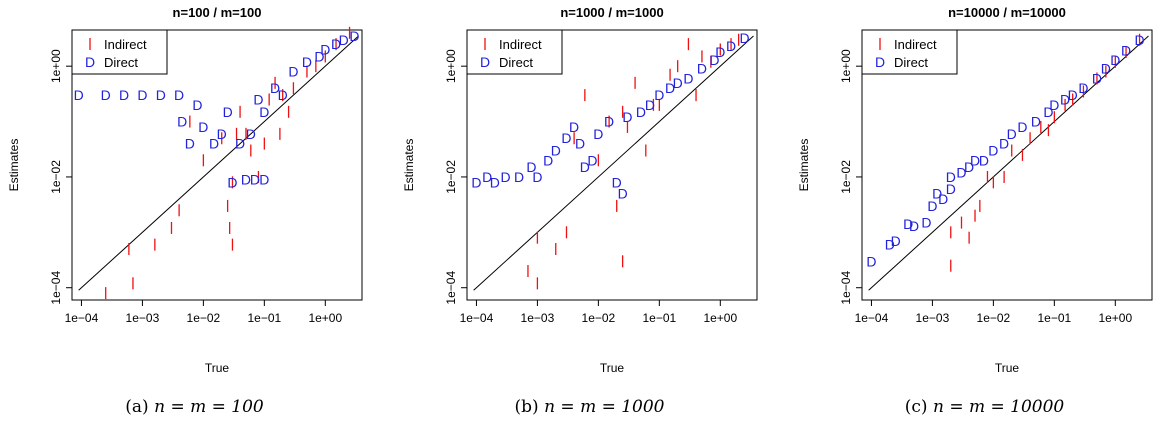  I want to click on caption-a-prefix: (a), so click(140, 407).